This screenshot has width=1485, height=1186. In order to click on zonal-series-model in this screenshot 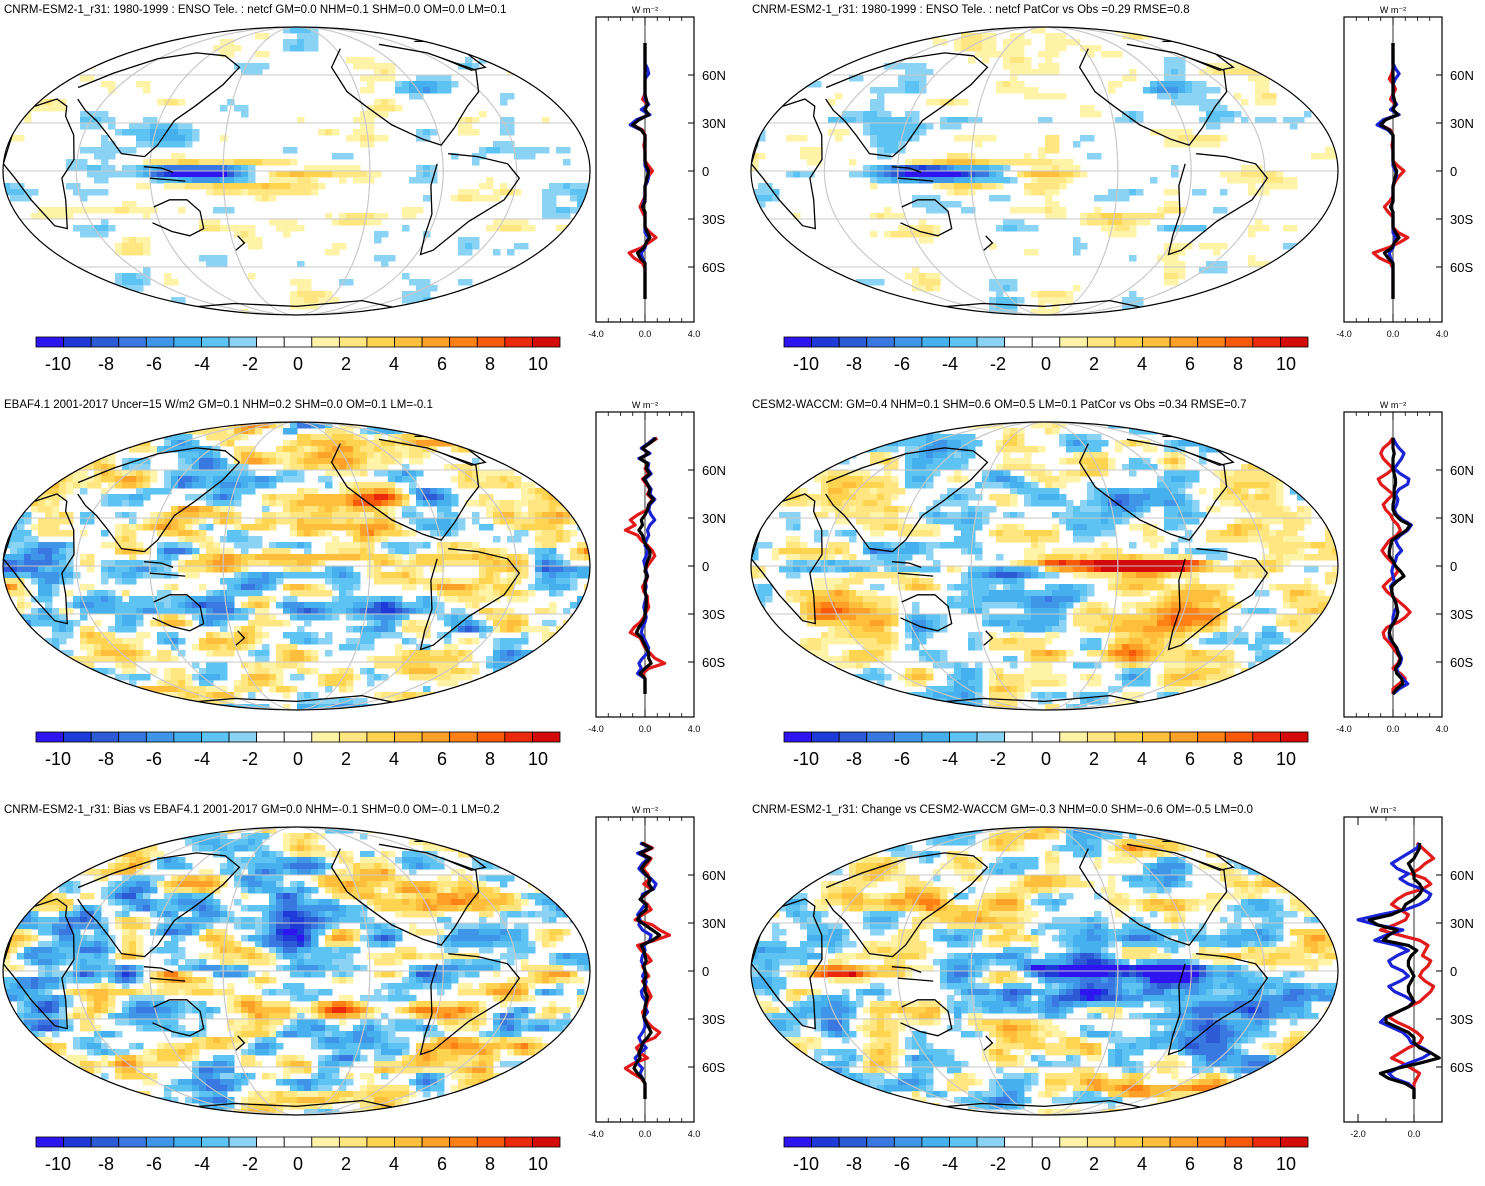, I will do `click(647, 971)`.